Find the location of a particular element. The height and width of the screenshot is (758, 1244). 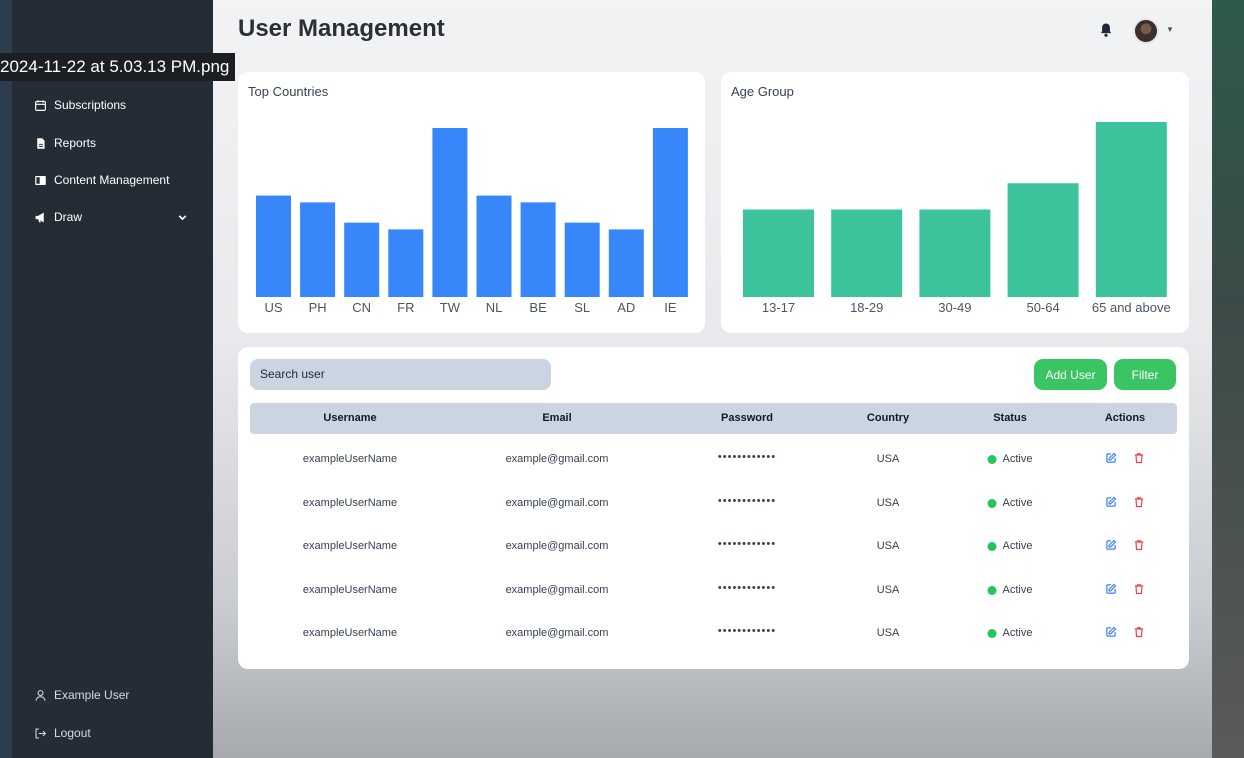

sidebar-item-content-management: Content Management is located at coordinates (101, 180).